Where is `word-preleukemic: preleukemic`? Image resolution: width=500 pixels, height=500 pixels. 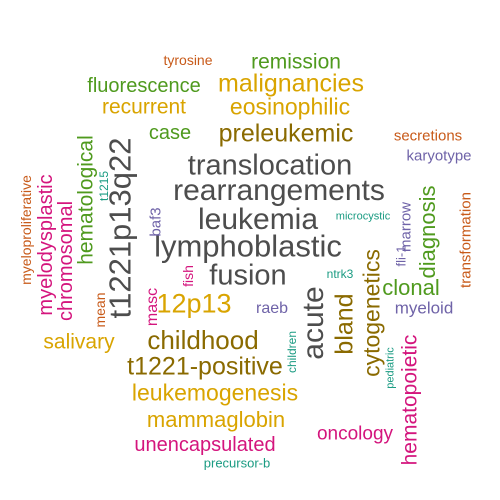
word-preleukemic: preleukemic is located at coordinates (286, 133).